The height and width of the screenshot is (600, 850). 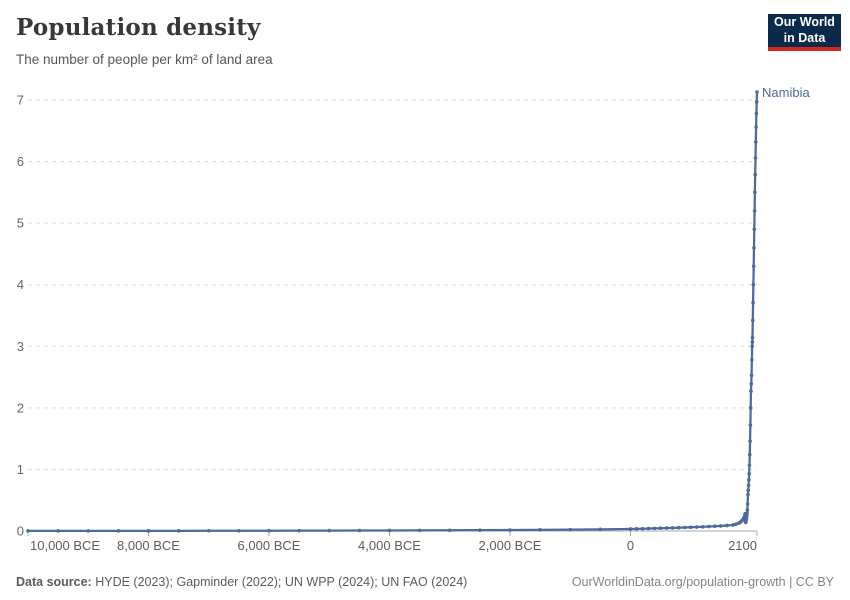 I want to click on x-tick-label: 0, so click(x=630, y=545).